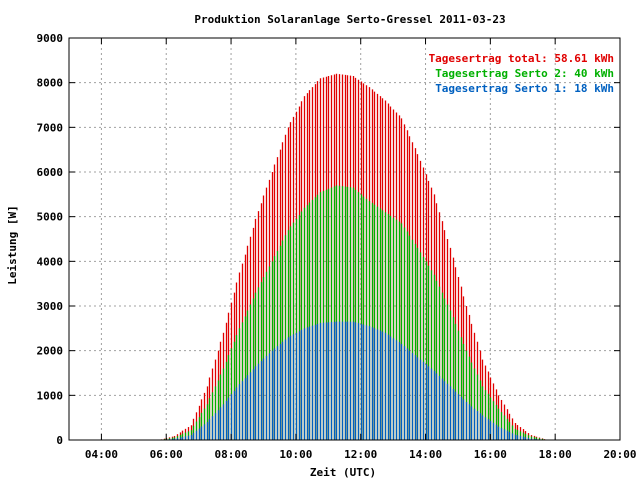 Image resolution: width=640 pixels, height=480 pixels. I want to click on y-tick-label: 8000, so click(50, 83).